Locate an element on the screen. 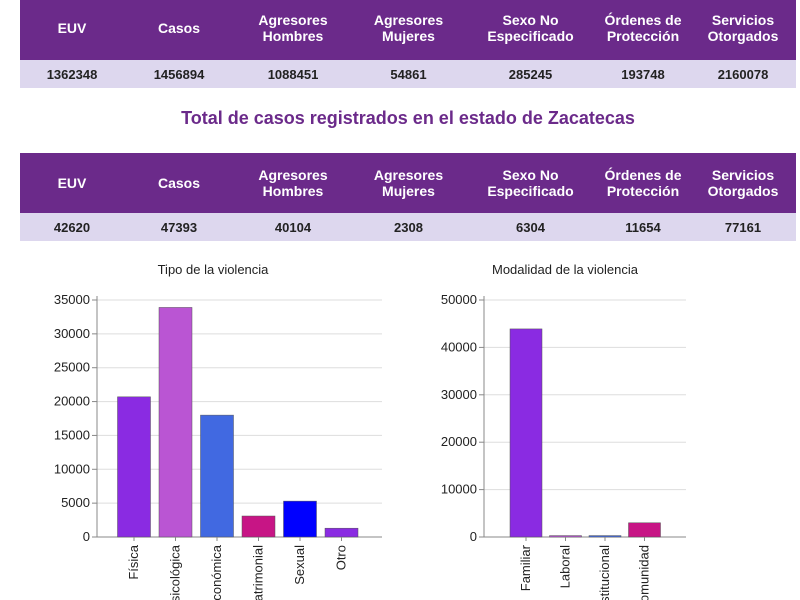  x-tick-label: Patrimonial is located at coordinates (258, 572).